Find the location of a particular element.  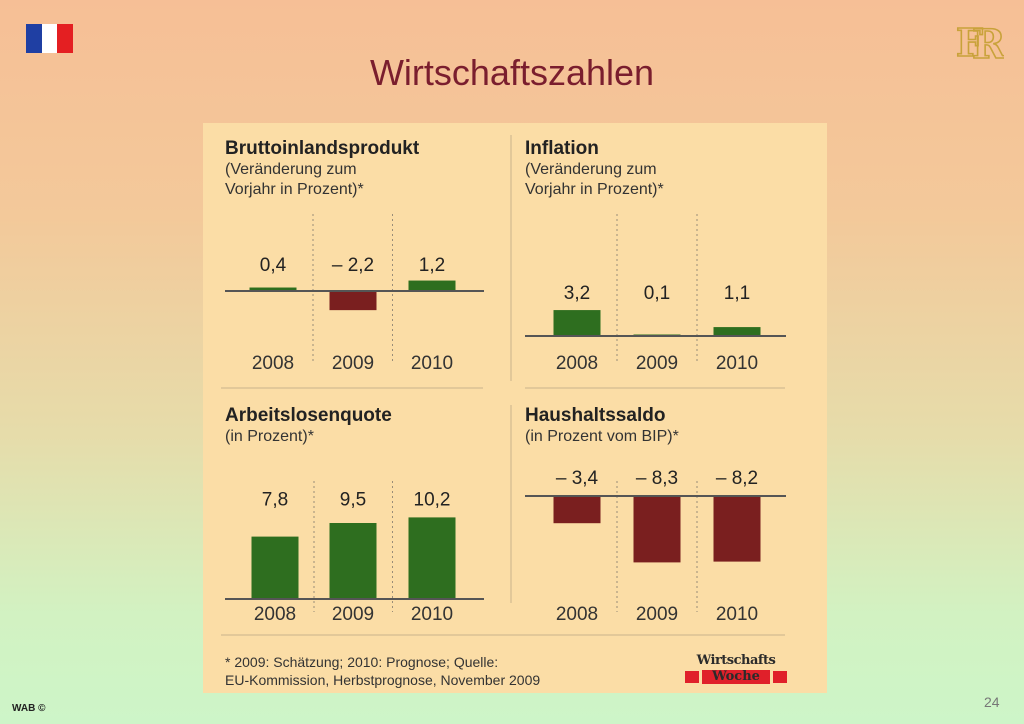

monogram-logo: F R is located at coordinates (979, 41).